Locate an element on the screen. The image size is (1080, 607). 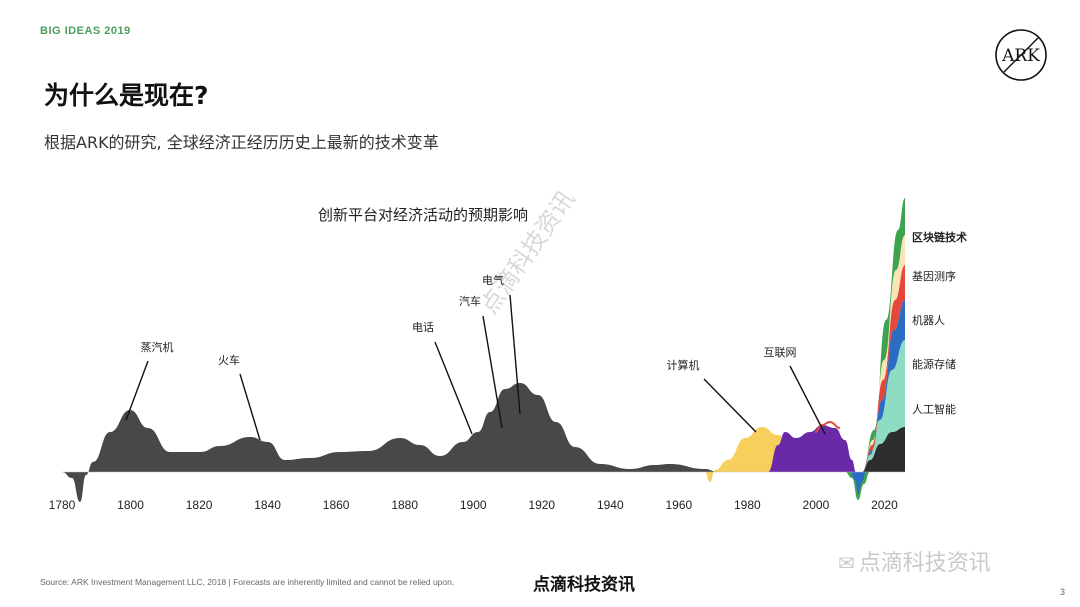
x-tick-label: 2020 is located at coordinates (884, 505).